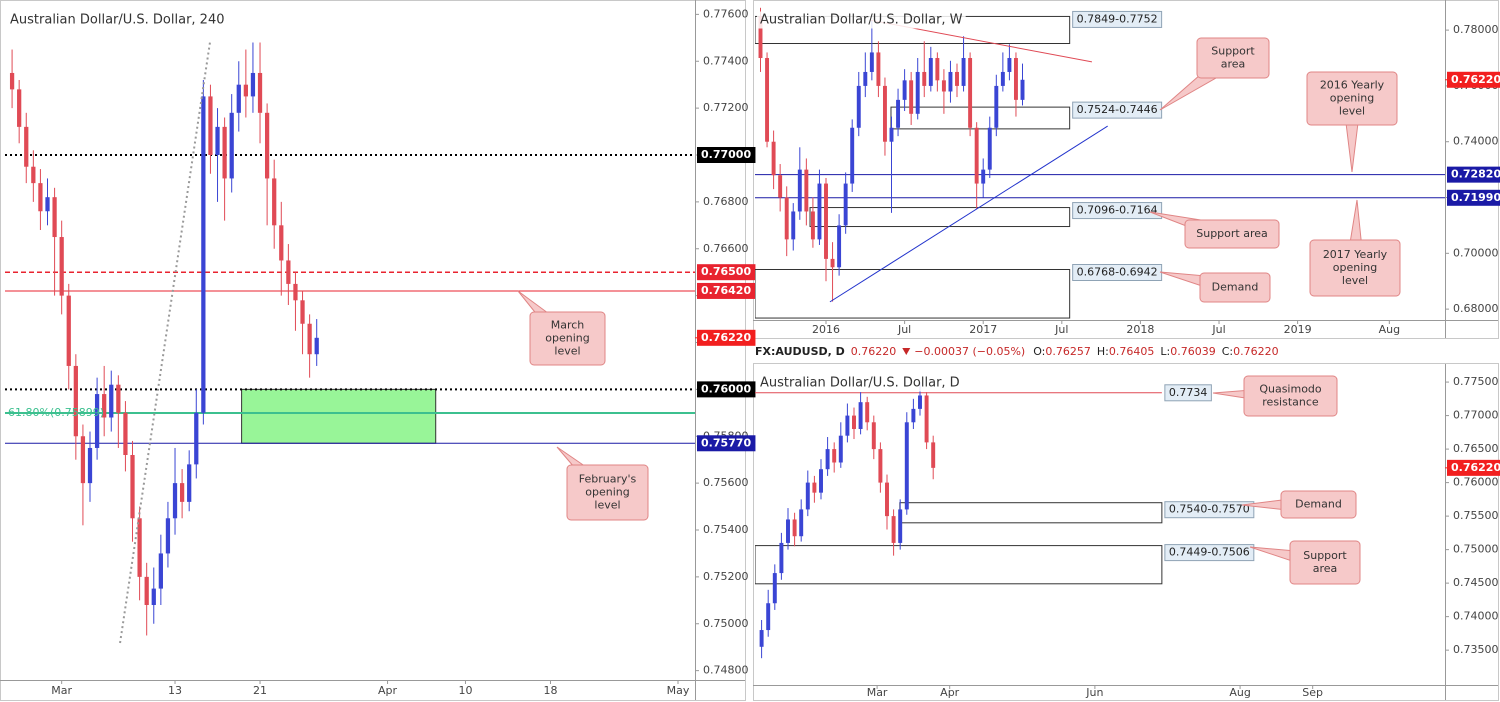 The width and height of the screenshot is (1500, 702). Describe the element at coordinates (1165, 351) in the screenshot. I see `ticker-text: L:` at that location.